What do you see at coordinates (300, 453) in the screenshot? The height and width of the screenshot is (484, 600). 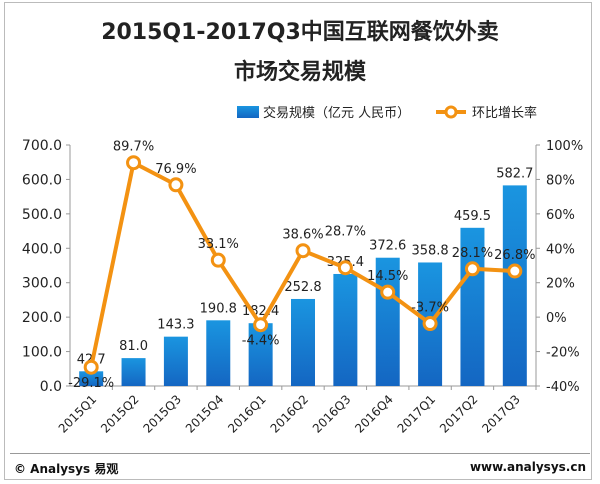 I see `footer-divider` at bounding box center [300, 453].